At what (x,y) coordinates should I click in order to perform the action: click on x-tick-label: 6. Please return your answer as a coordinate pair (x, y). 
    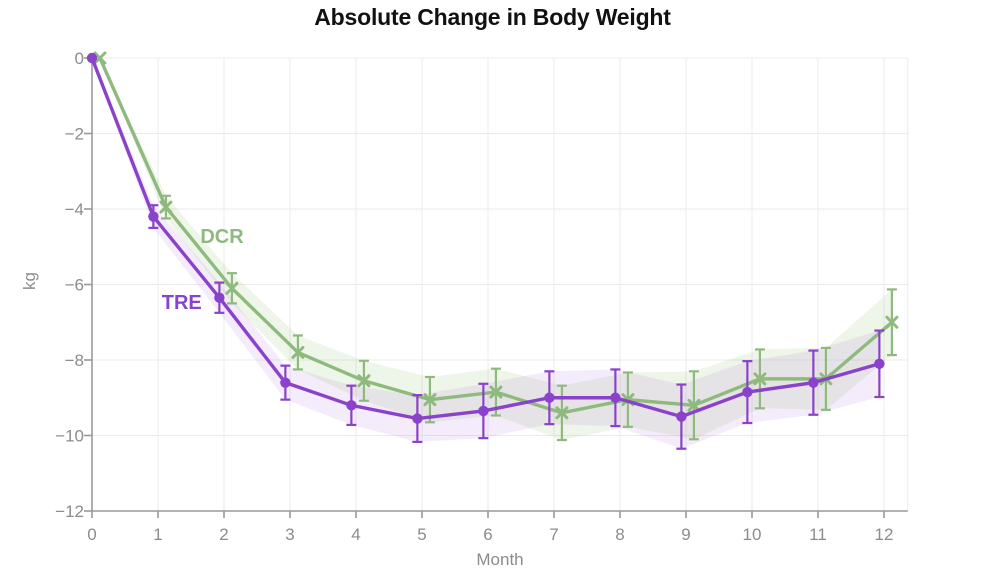
    Looking at the image, I should click on (487, 534).